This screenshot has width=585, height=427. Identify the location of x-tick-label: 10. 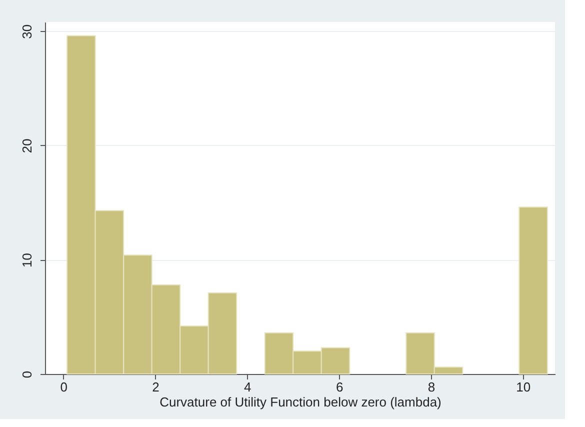
(523, 387).